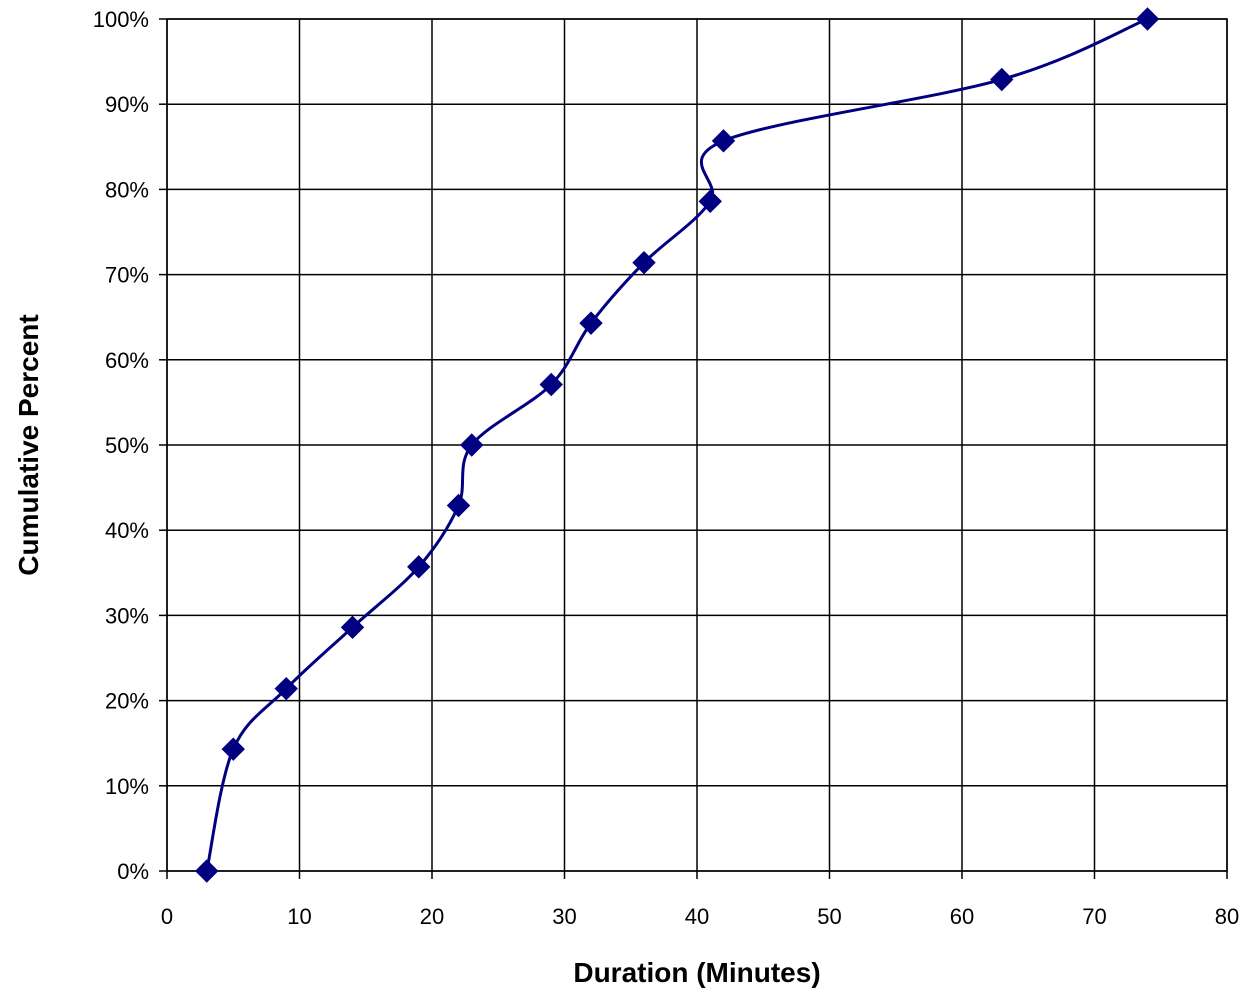  I want to click on y-tick-label: 100%, so click(121, 19).